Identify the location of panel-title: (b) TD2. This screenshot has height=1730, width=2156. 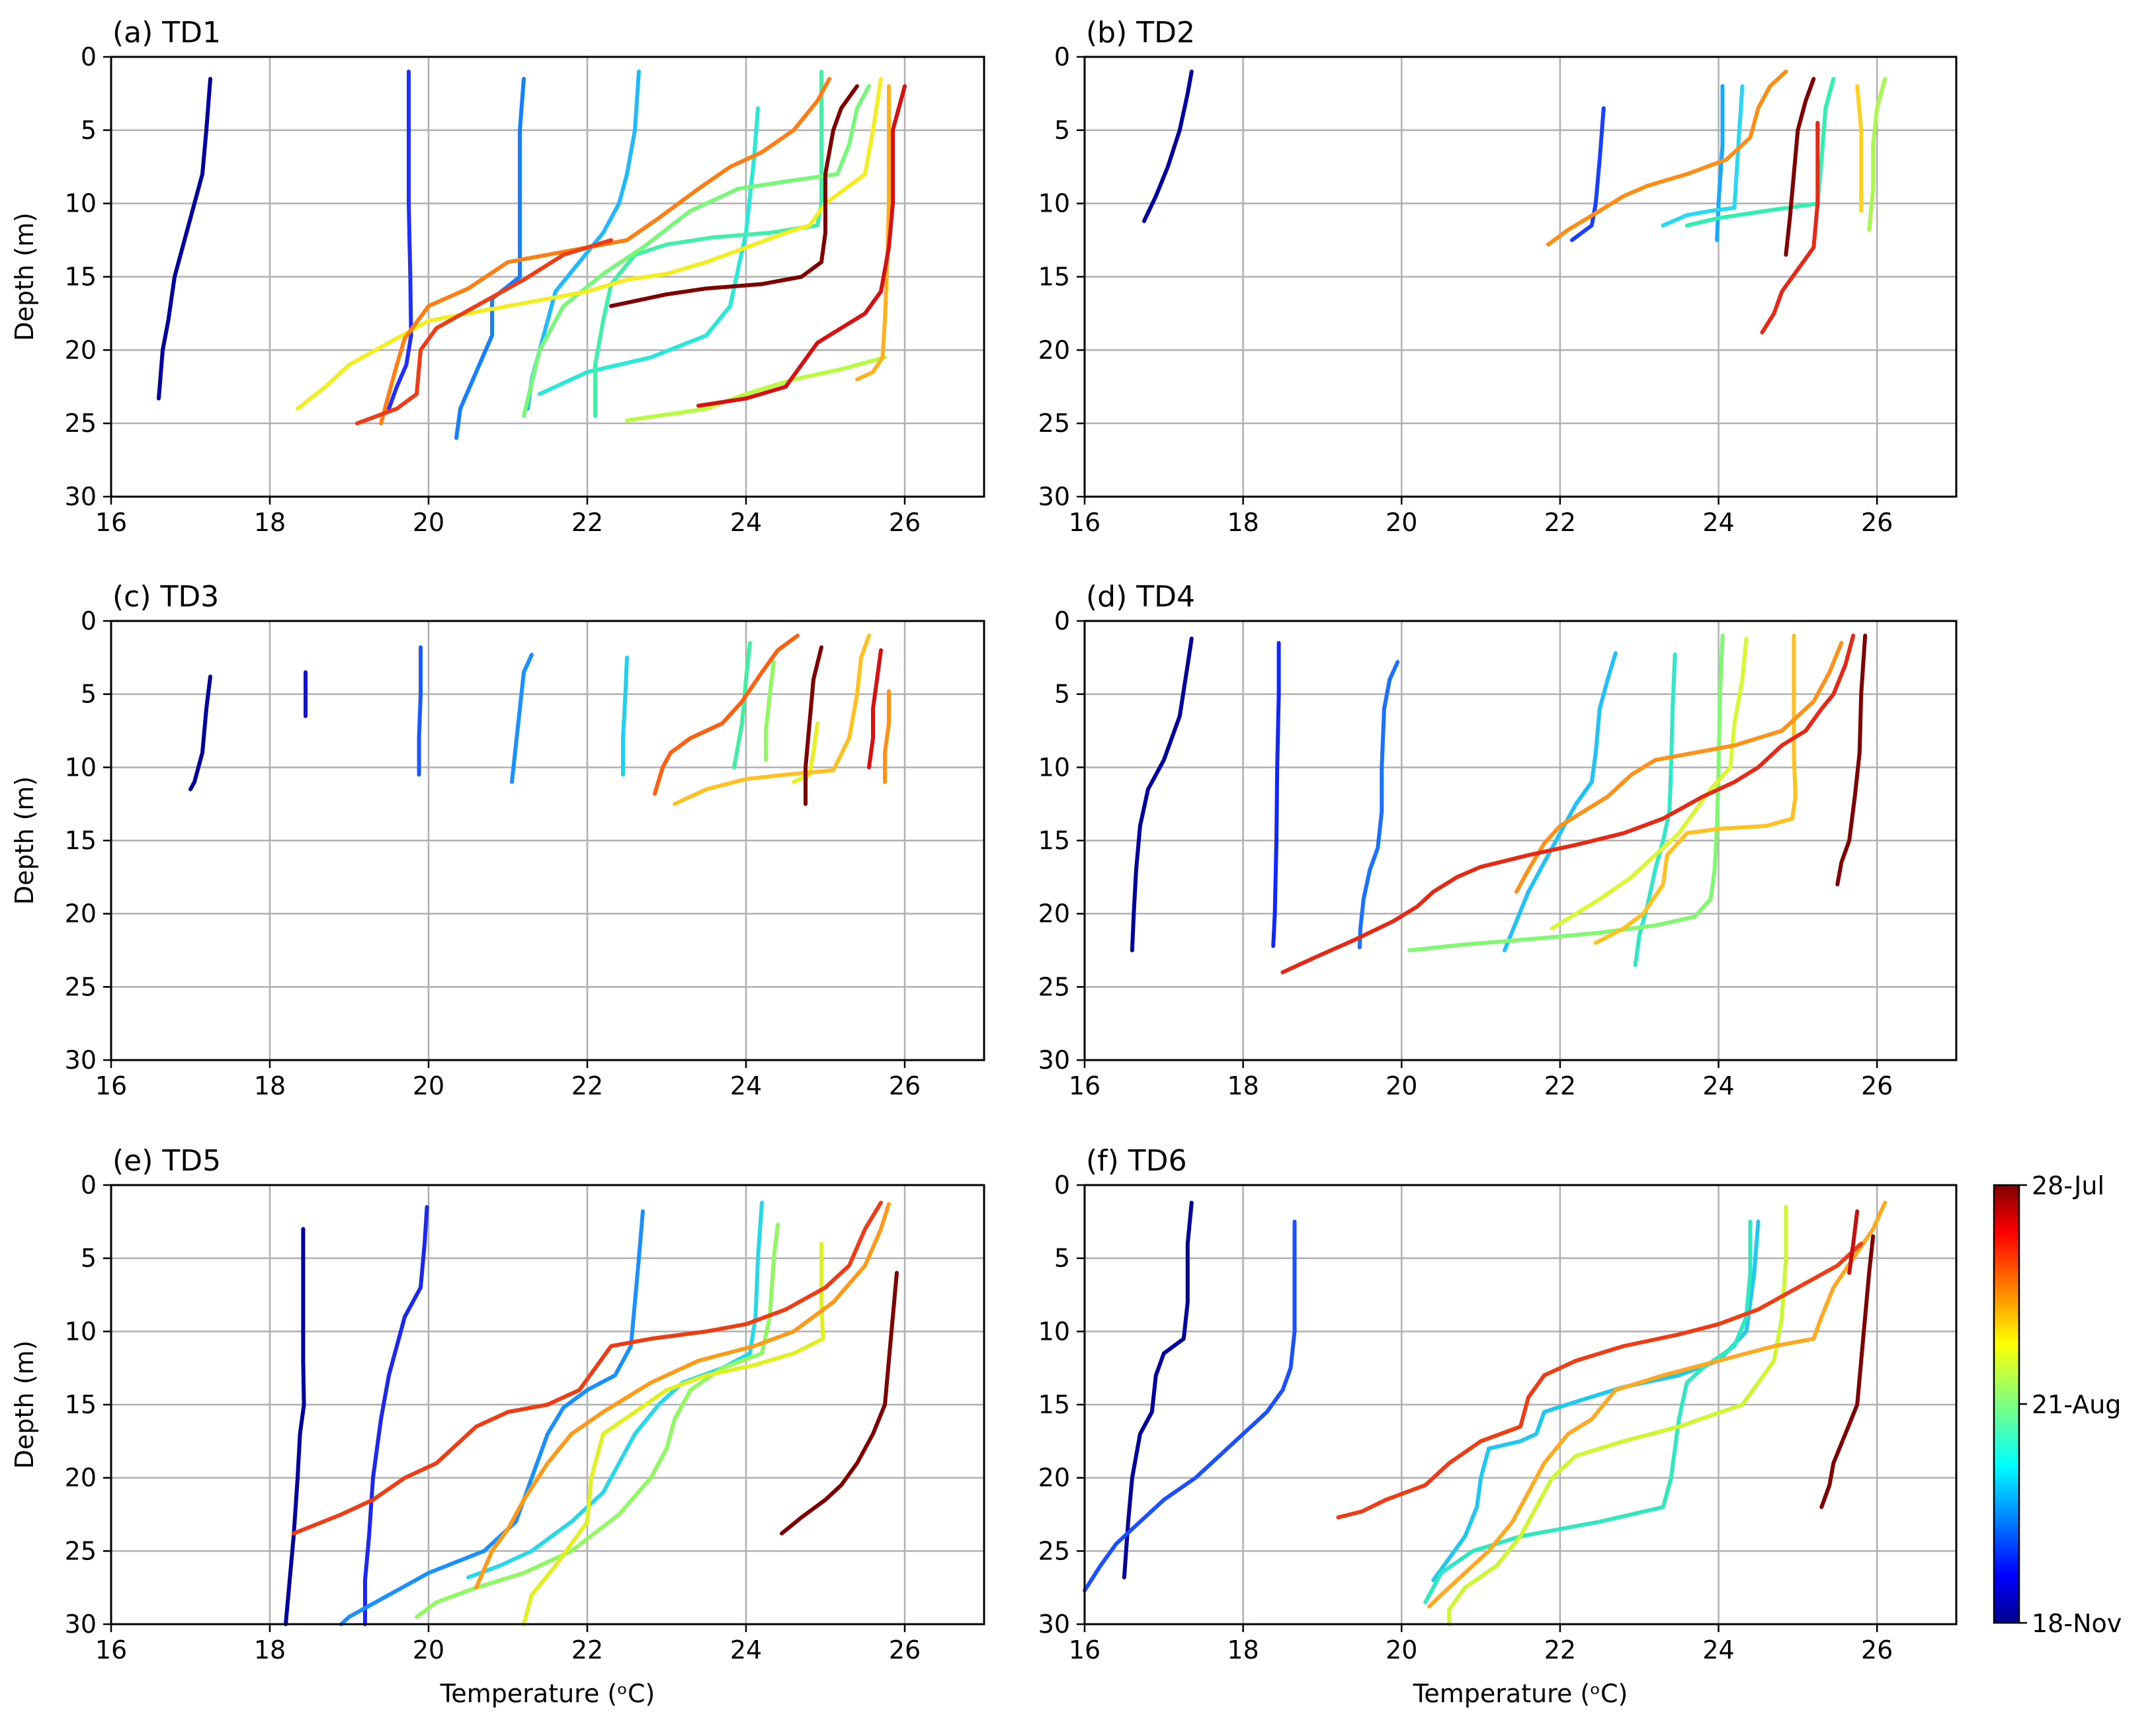
(1140, 33).